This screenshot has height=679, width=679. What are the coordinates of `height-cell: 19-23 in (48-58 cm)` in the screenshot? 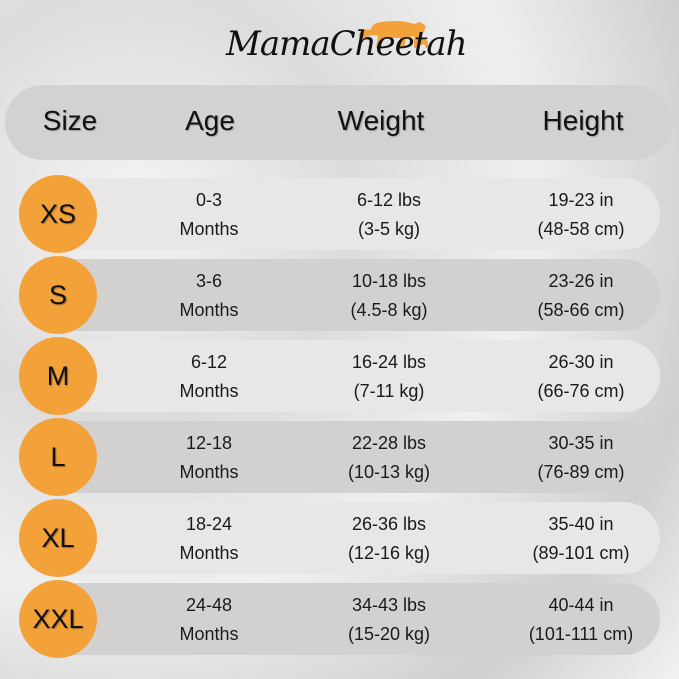 It's located at (580, 215).